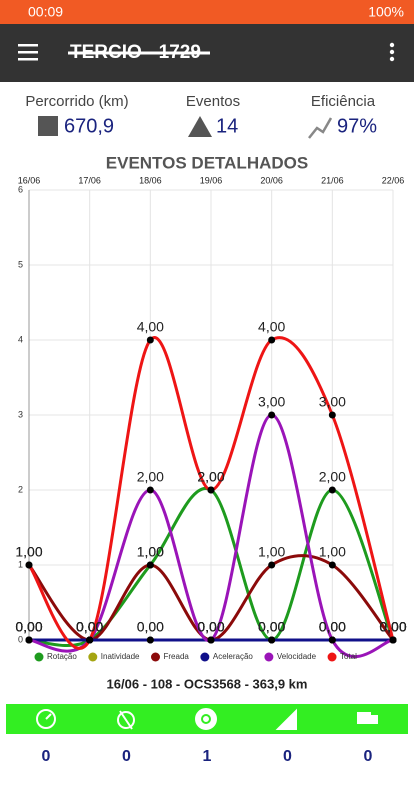  What do you see at coordinates (76, 101) in the screenshot?
I see `stat-label: Percorrido (km)` at bounding box center [76, 101].